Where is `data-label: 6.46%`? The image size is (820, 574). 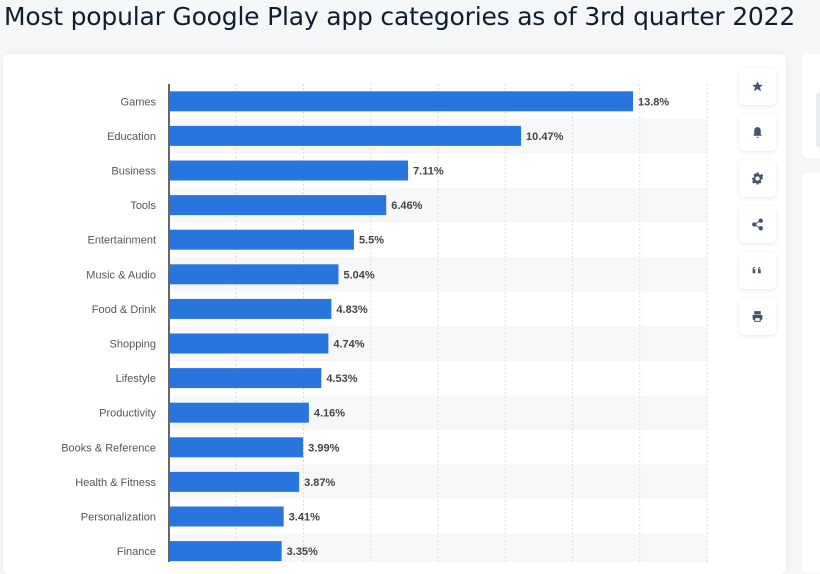 data-label: 6.46% is located at coordinates (406, 206).